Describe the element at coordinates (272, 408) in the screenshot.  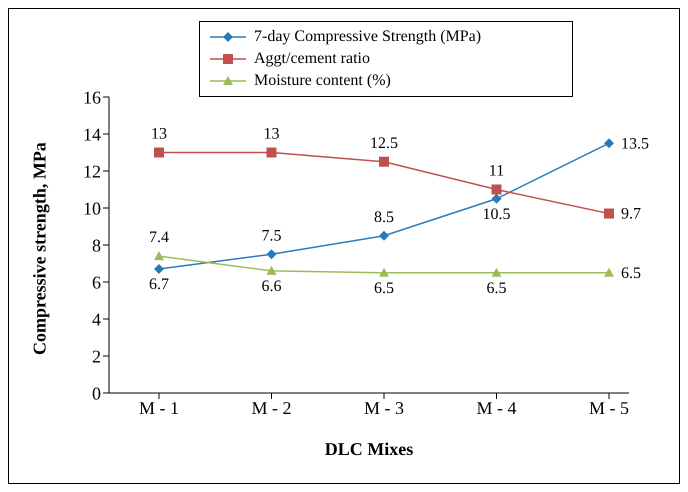
I see `x-tick-label: M - 2` at that location.